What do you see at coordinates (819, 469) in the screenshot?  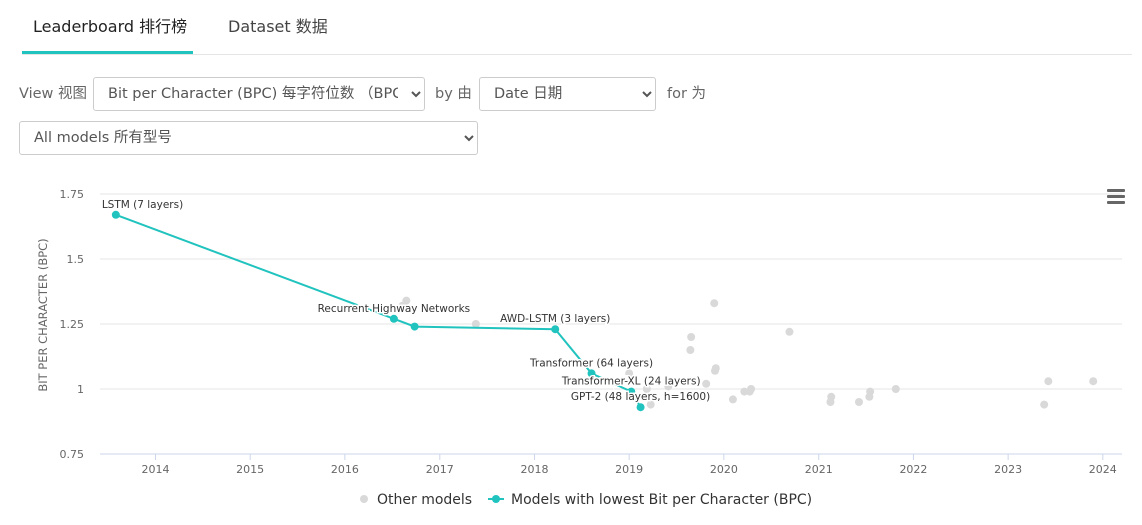 I see `x-tick-label: 2021` at bounding box center [819, 469].